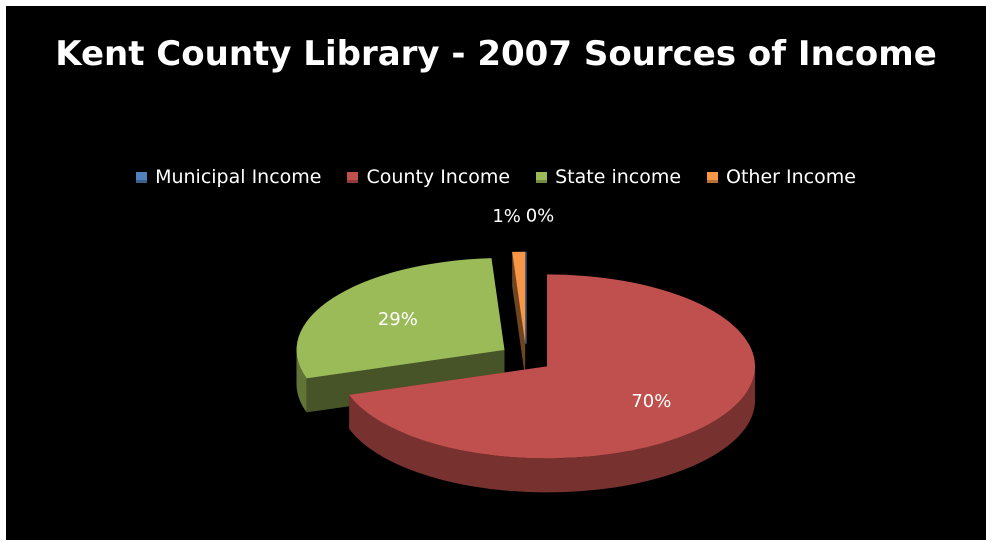  I want to click on legend-label-state: State income, so click(618, 177).